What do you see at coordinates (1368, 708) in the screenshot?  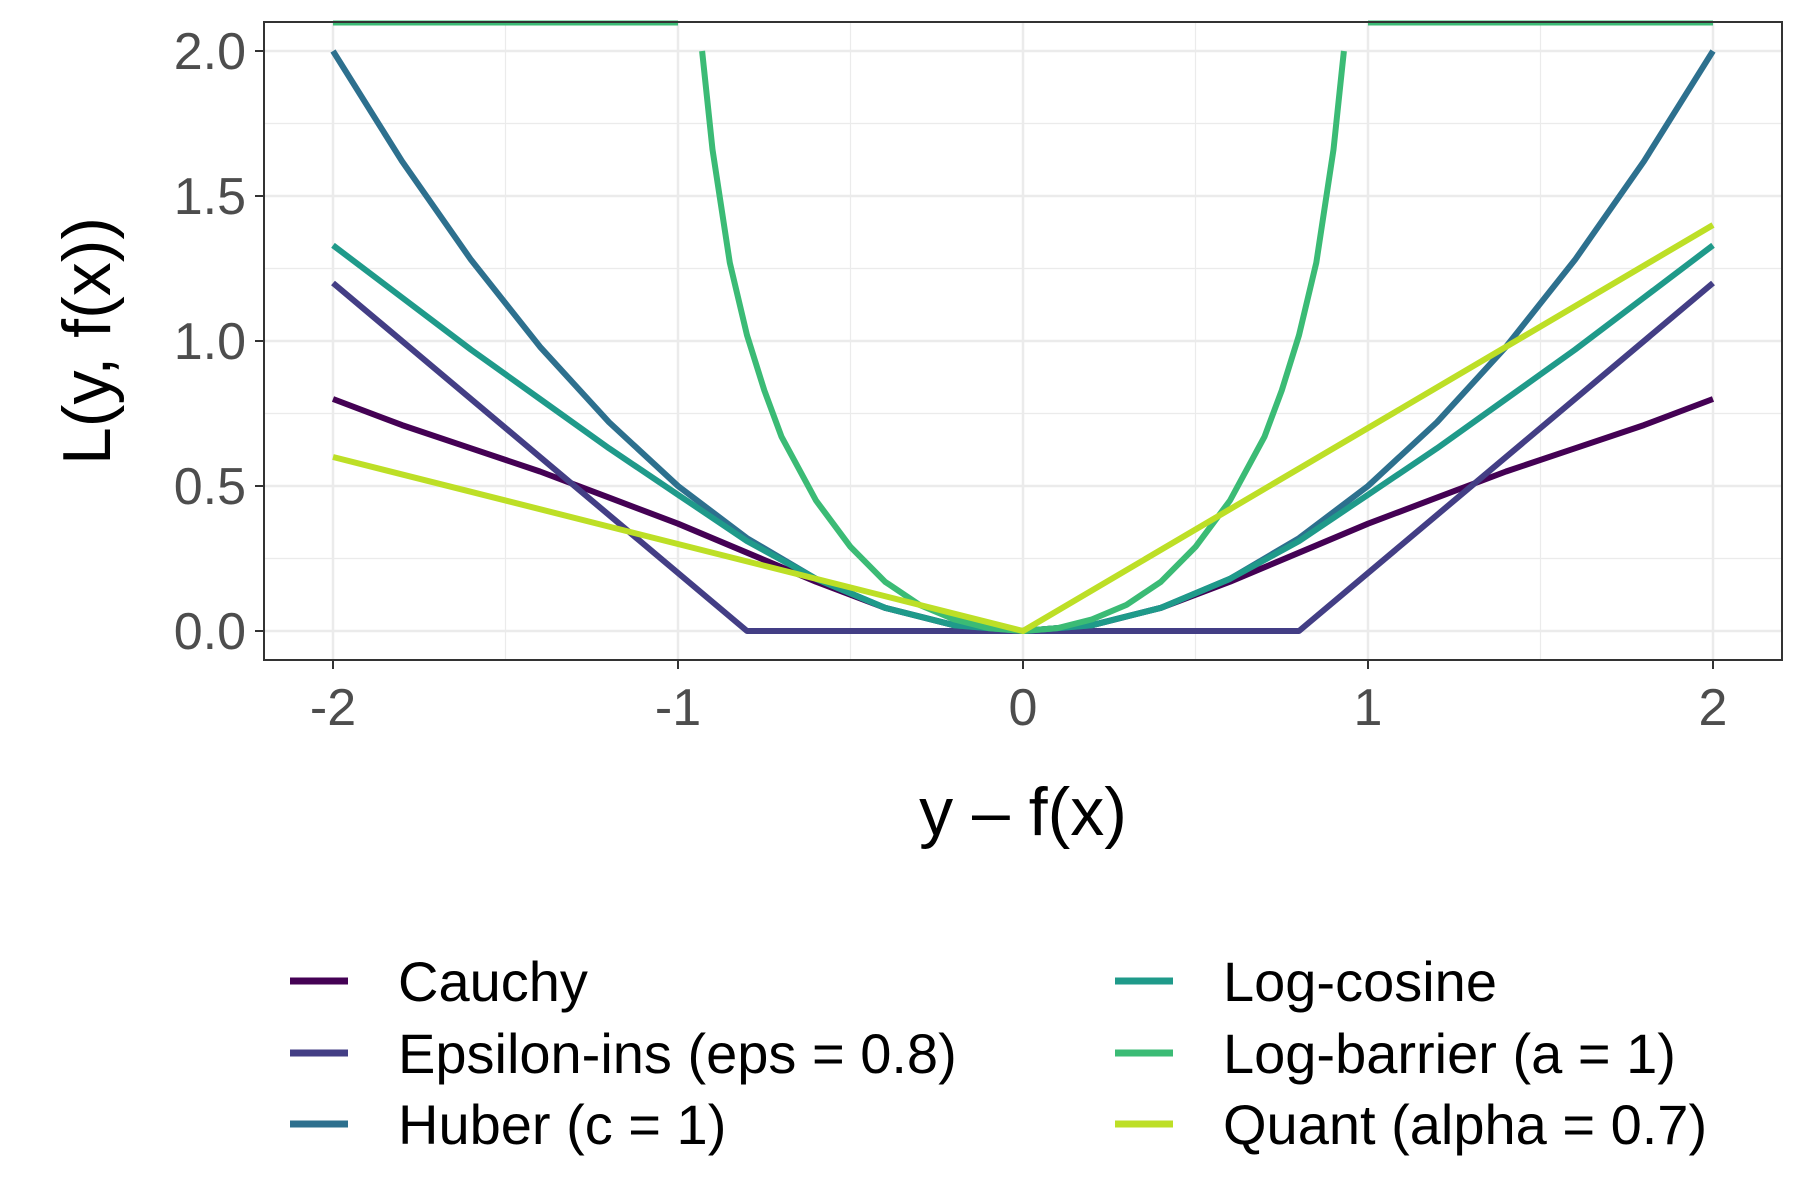 I see `x-tick-label: 1` at bounding box center [1368, 708].